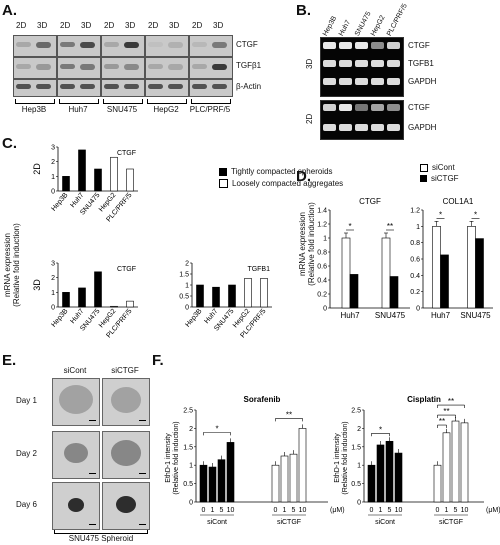 This screenshot has height=545, width=500. Describe the element at coordinates (223, 171) in the screenshot. I see `legend-swatch-black` at that location.